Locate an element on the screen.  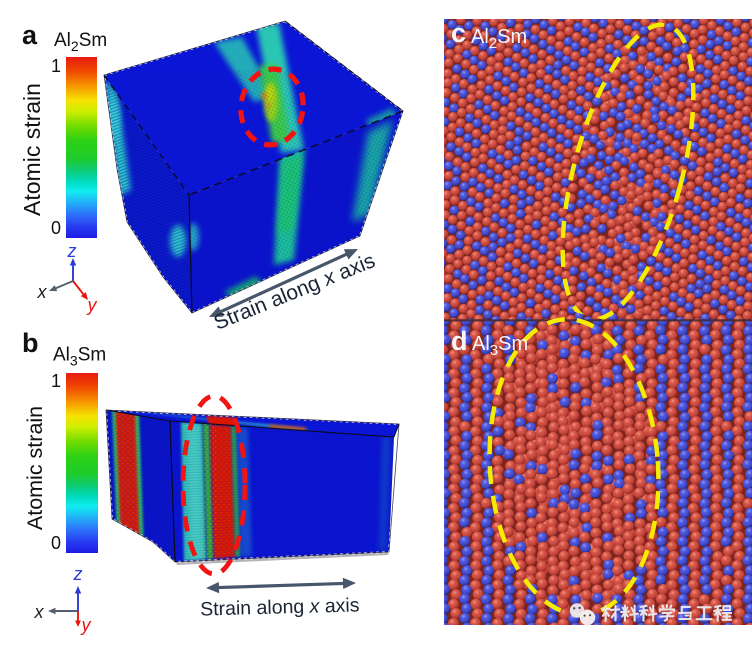
svg-text: c is located at coordinates (458, 33).